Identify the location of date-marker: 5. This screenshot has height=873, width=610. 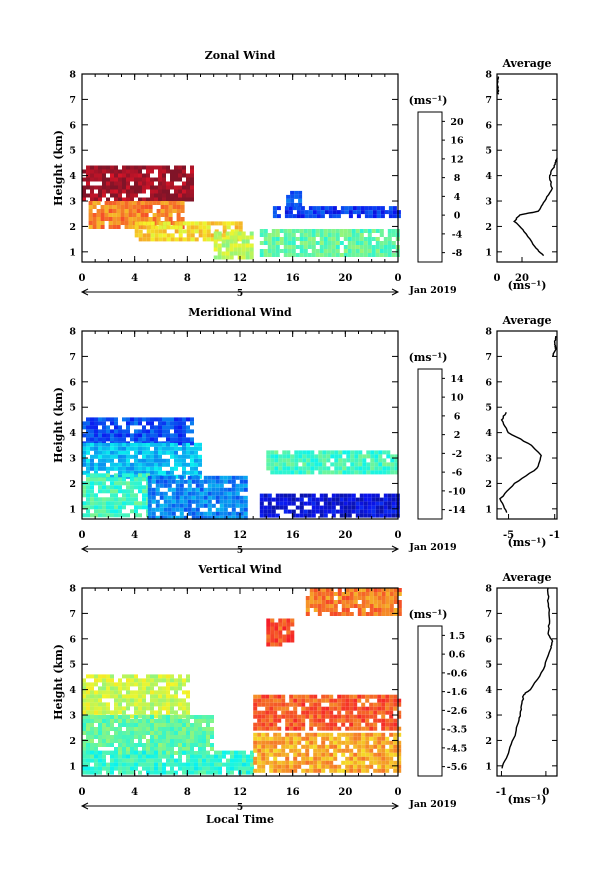
(240, 551).